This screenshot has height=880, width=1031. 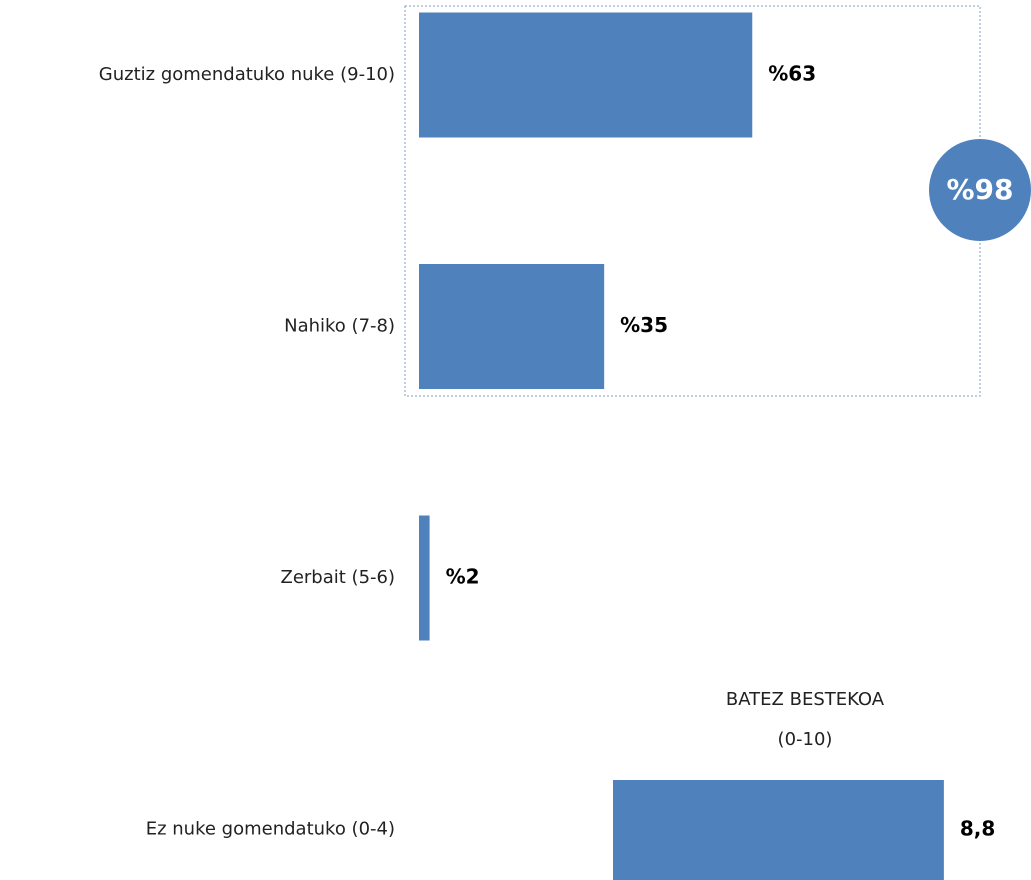 What do you see at coordinates (805, 699) in the screenshot?
I see `average-title: BATEZ BESTEKOA` at bounding box center [805, 699].